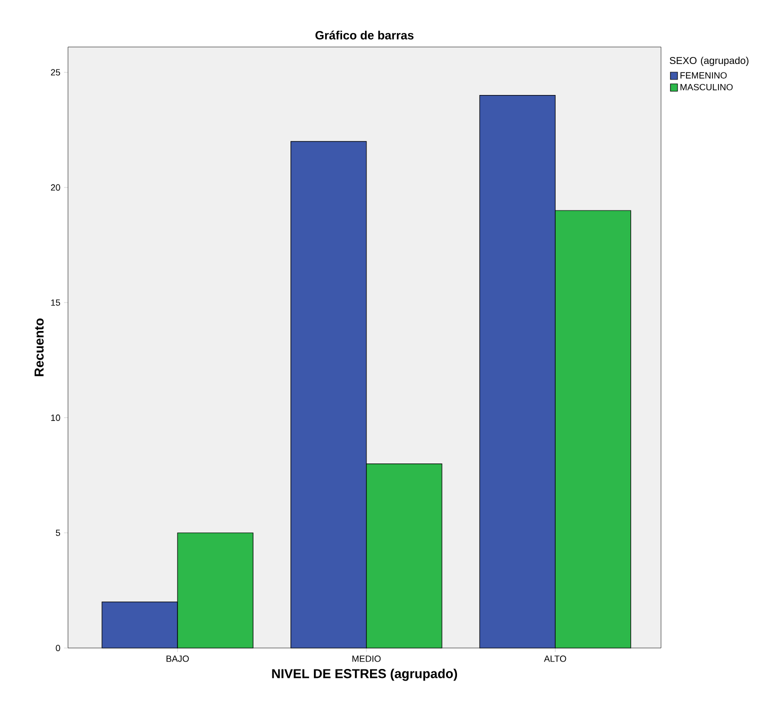 This screenshot has height=715, width=767. I want to click on x-tick-label: BAJO, so click(177, 659).